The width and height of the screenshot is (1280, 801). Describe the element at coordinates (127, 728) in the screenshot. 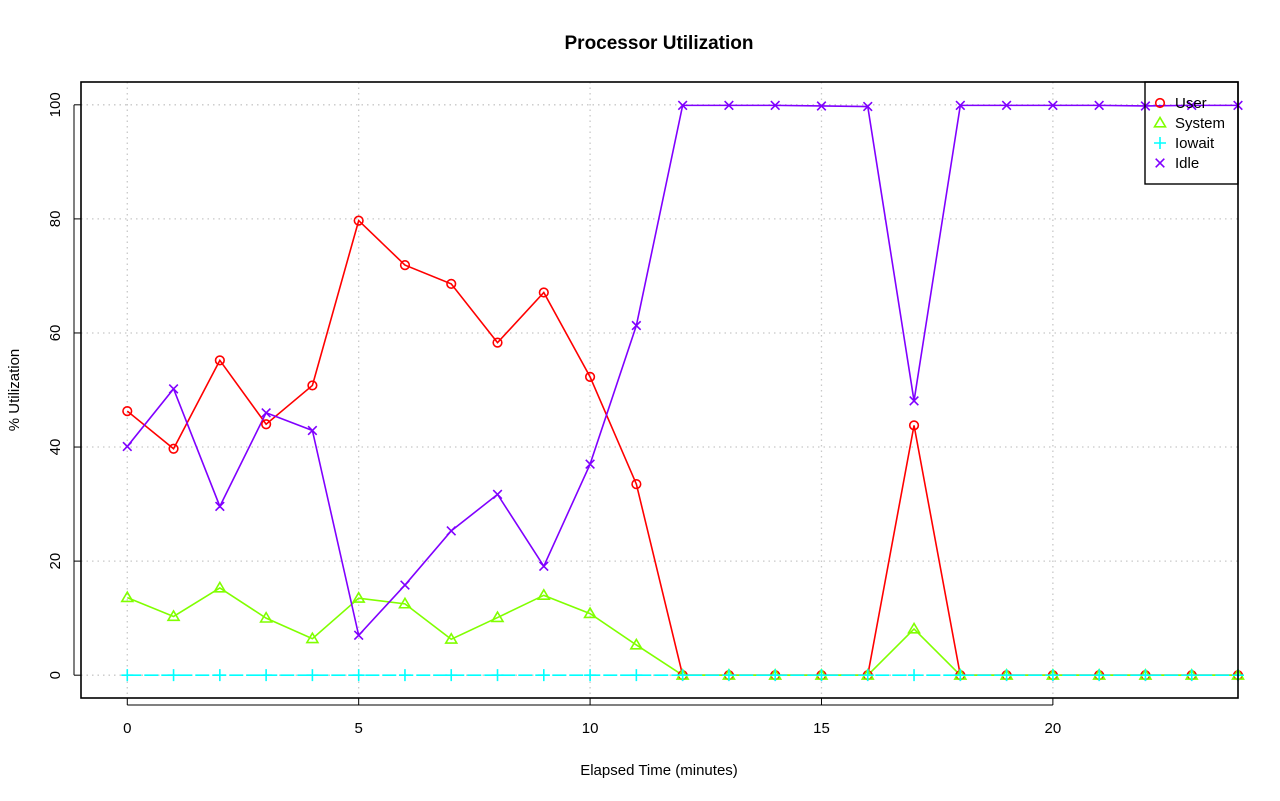

I see `x-tick-label: 0` at that location.